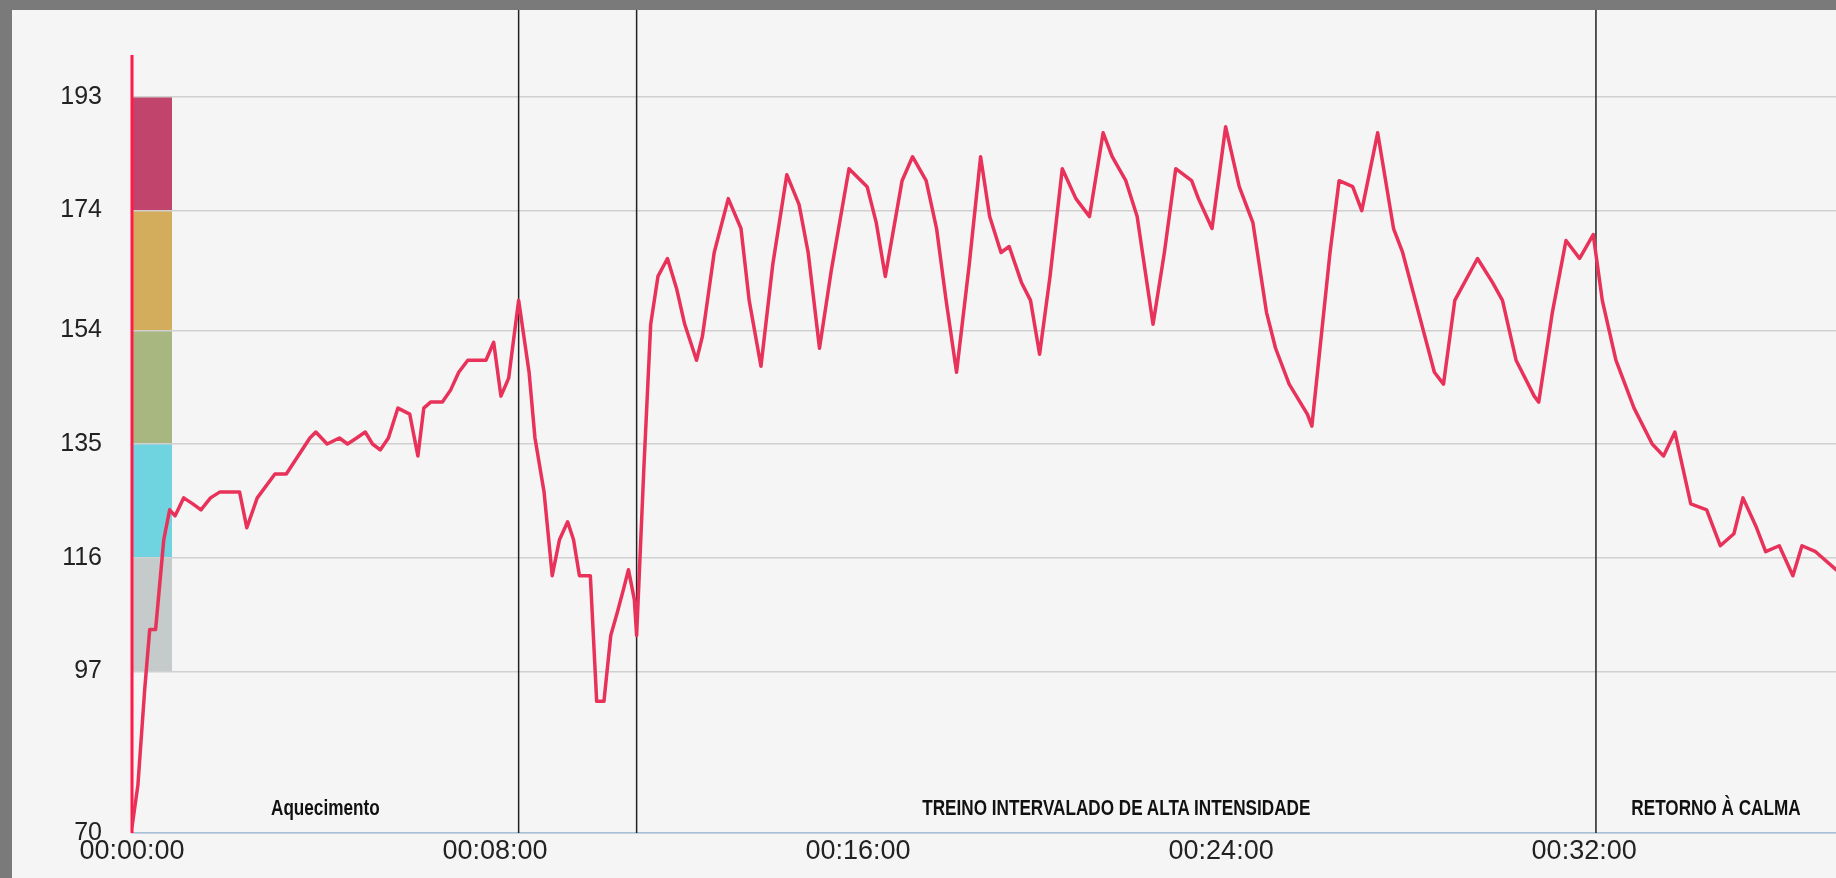 This screenshot has height=878, width=1836. Describe the element at coordinates (1221, 849) in the screenshot. I see `x-tick-label: 00:24:00` at that location.